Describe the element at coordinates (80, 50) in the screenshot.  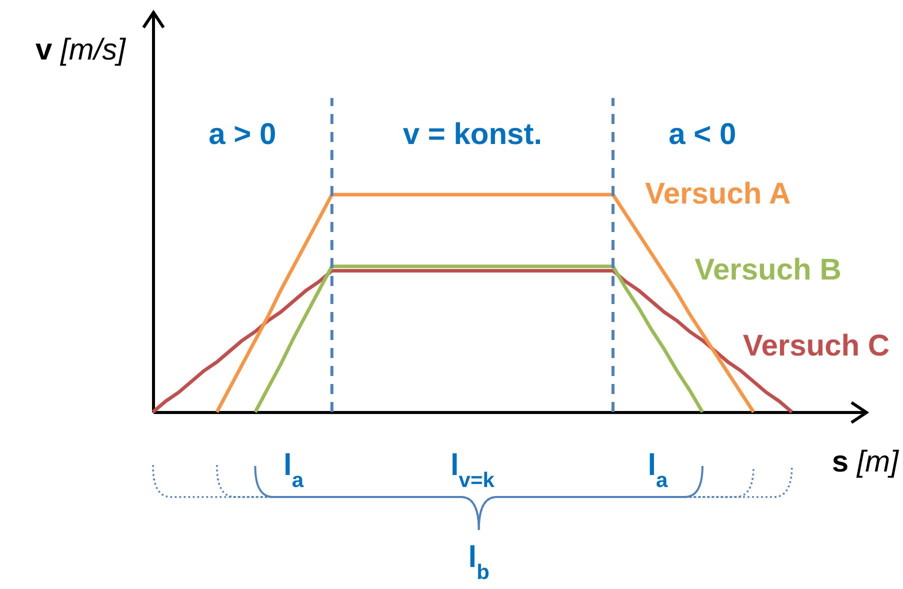
I see `y-axis-title: v [m/s]` at that location.